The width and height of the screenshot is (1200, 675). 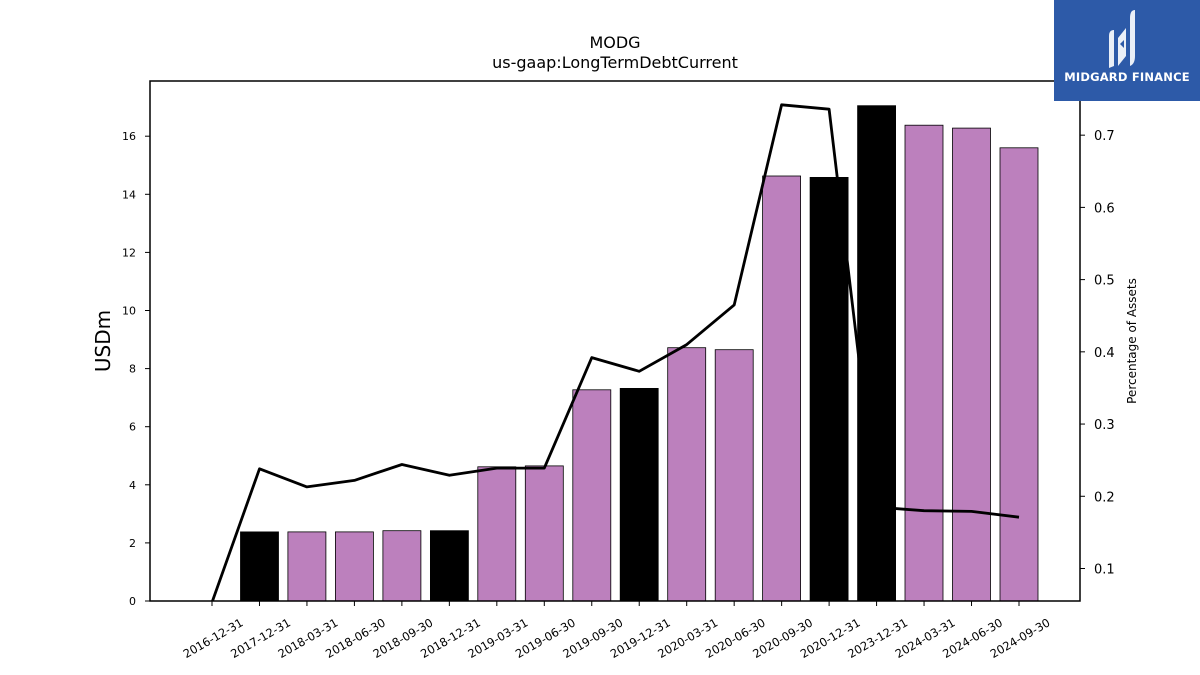 I want to click on y2-tick-label: 0.2, so click(x=1104, y=497).